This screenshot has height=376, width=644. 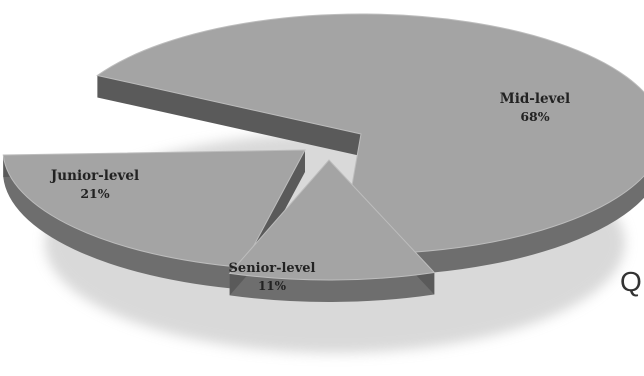 What do you see at coordinates (94, 176) in the screenshot?
I see `slice-label-junior-level: Junior-level` at bounding box center [94, 176].